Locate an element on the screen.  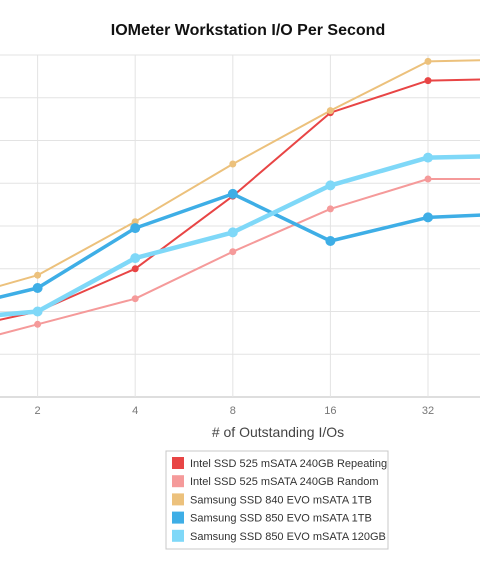
x-tick-label: 32 is located at coordinates (428, 411).